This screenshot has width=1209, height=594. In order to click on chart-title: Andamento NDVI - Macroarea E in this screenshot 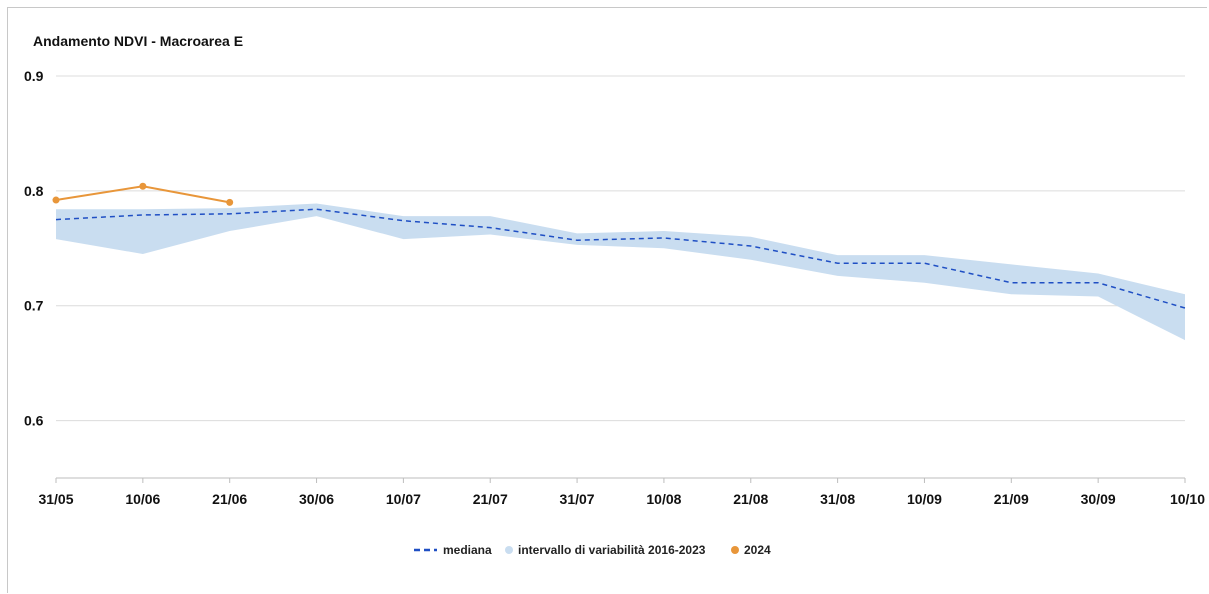, I will do `click(138, 41)`.